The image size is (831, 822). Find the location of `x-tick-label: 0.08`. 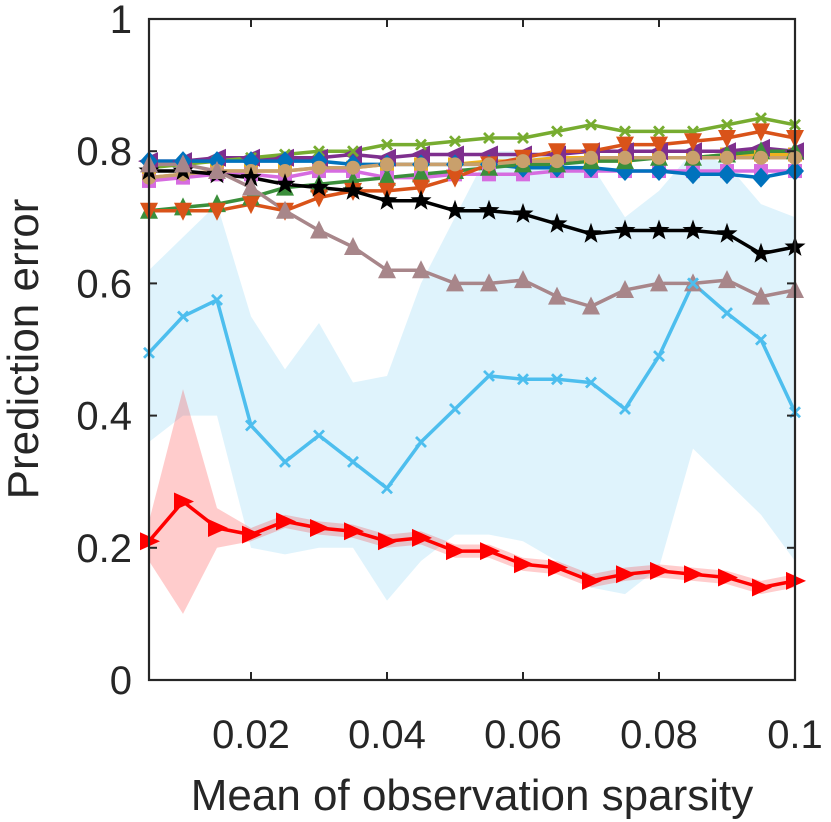

x-tick-label: 0.08 is located at coordinates (659, 735).